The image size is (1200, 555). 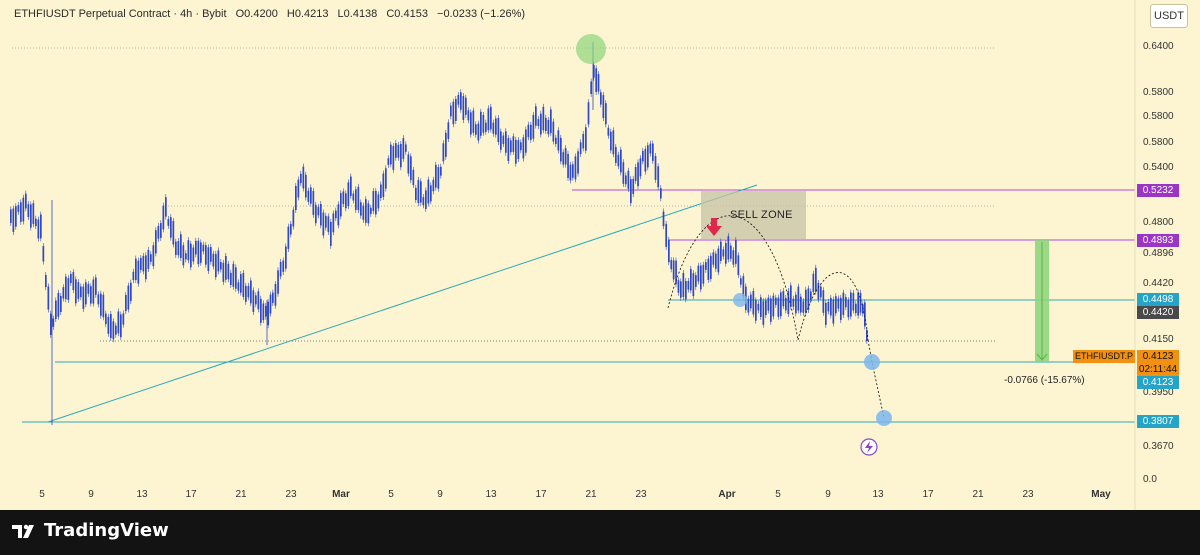 What do you see at coordinates (1158, 190) in the screenshot?
I see `price-badge-resistance-upper: 0.5232` at bounding box center [1158, 190].